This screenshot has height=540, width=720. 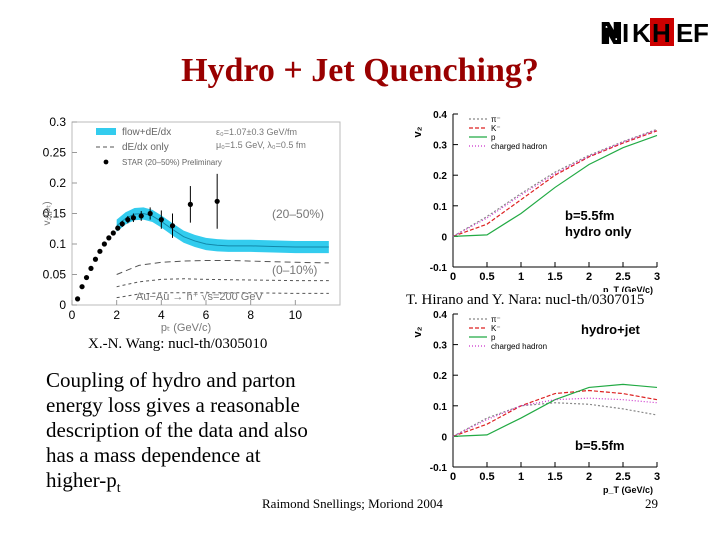 I want to click on hydro-ylabel: v₂, so click(x=418, y=131).